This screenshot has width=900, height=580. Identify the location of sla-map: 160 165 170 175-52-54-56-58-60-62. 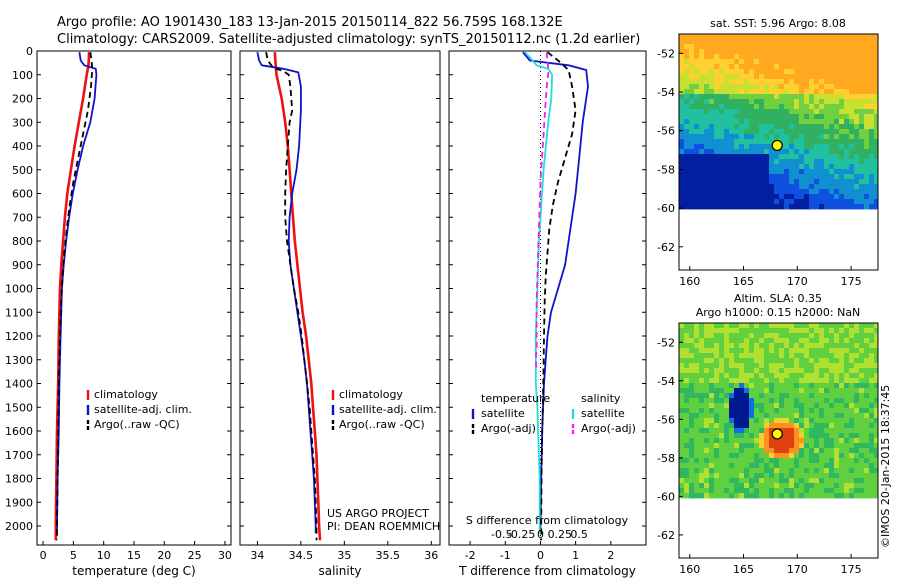
(768, 449).